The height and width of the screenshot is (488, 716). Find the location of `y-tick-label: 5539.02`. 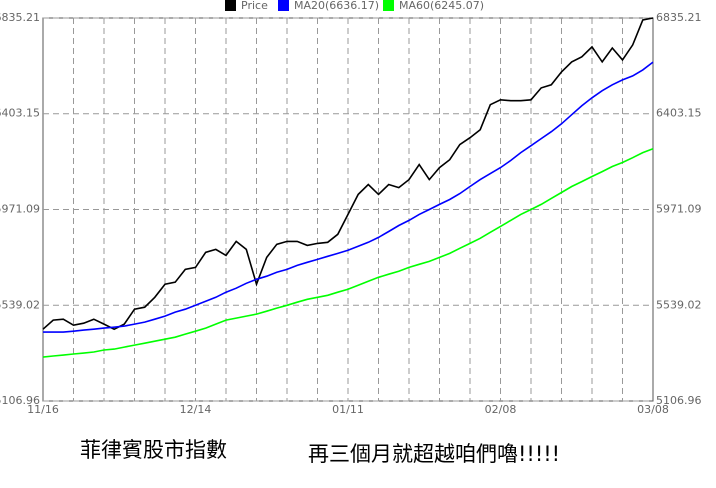

y-tick-label: 5539.02 is located at coordinates (20, 304).